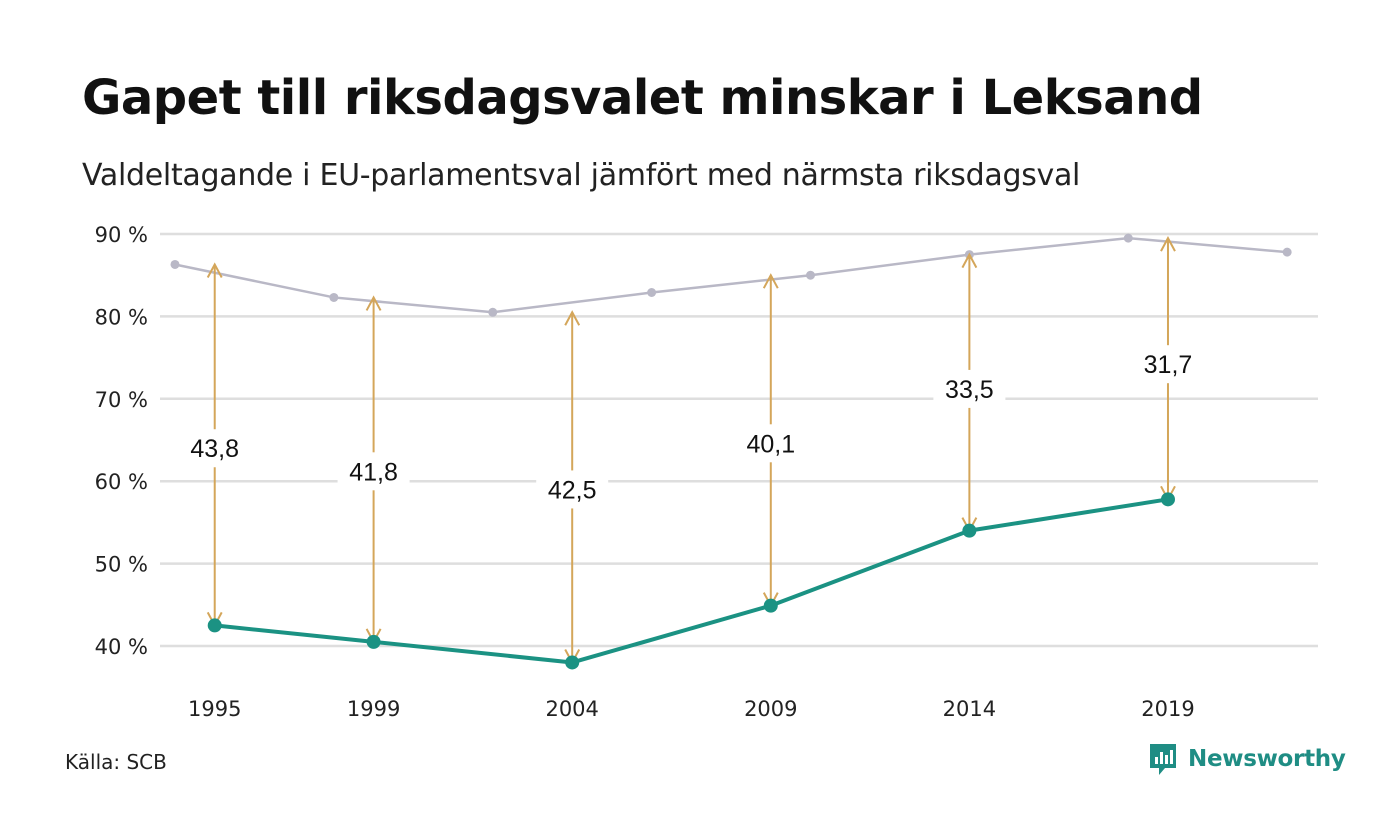 This screenshot has width=1400, height=840. I want to click on gap-label: 31,7, so click(1168, 365).